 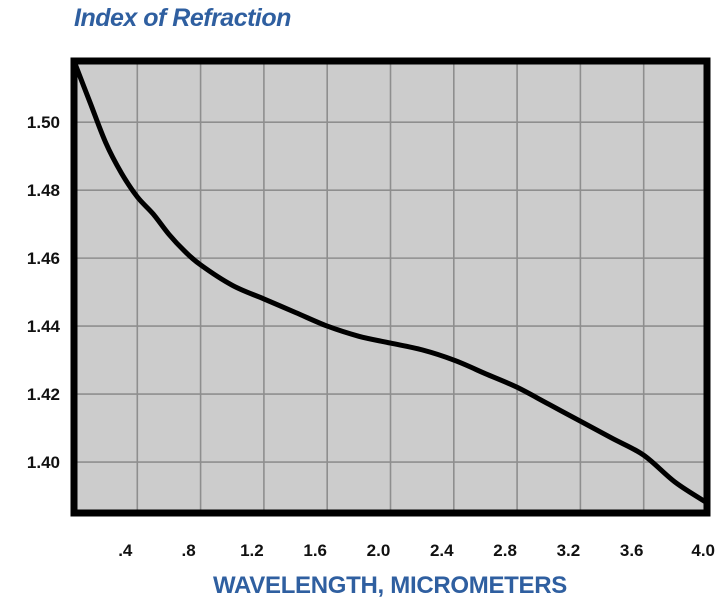 I want to click on x-axis-label: WAVELENGTH, MICROMETERS, so click(x=390, y=585).